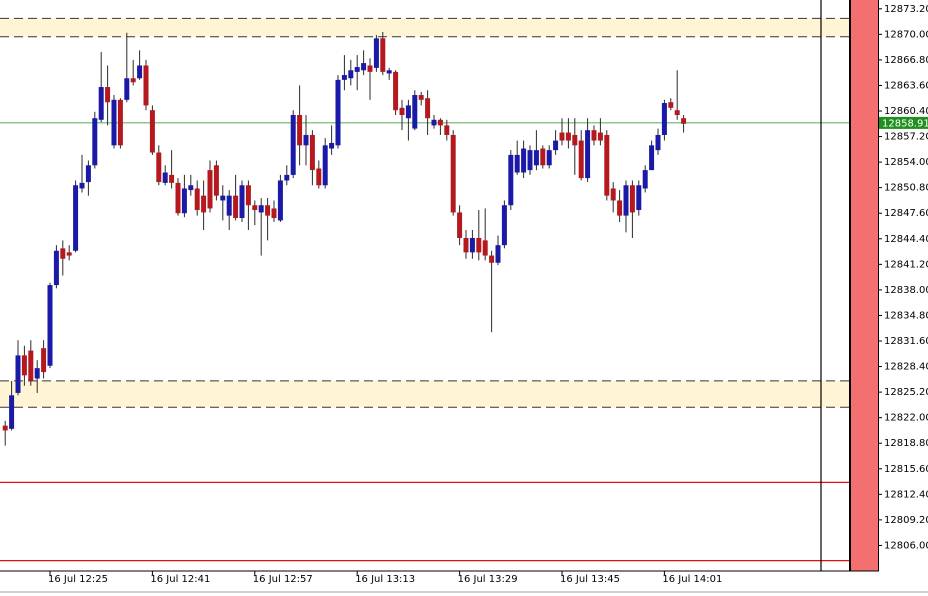 Image resolution: width=928 pixels, height=596 pixels. What do you see at coordinates (906, 315) in the screenshot?
I see `y-tick-label: 12834.80` at bounding box center [906, 315].